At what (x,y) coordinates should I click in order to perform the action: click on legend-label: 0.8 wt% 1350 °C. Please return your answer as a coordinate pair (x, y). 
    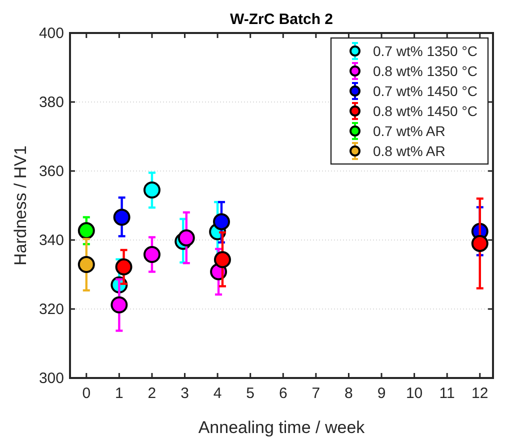
    Looking at the image, I should click on (425, 71).